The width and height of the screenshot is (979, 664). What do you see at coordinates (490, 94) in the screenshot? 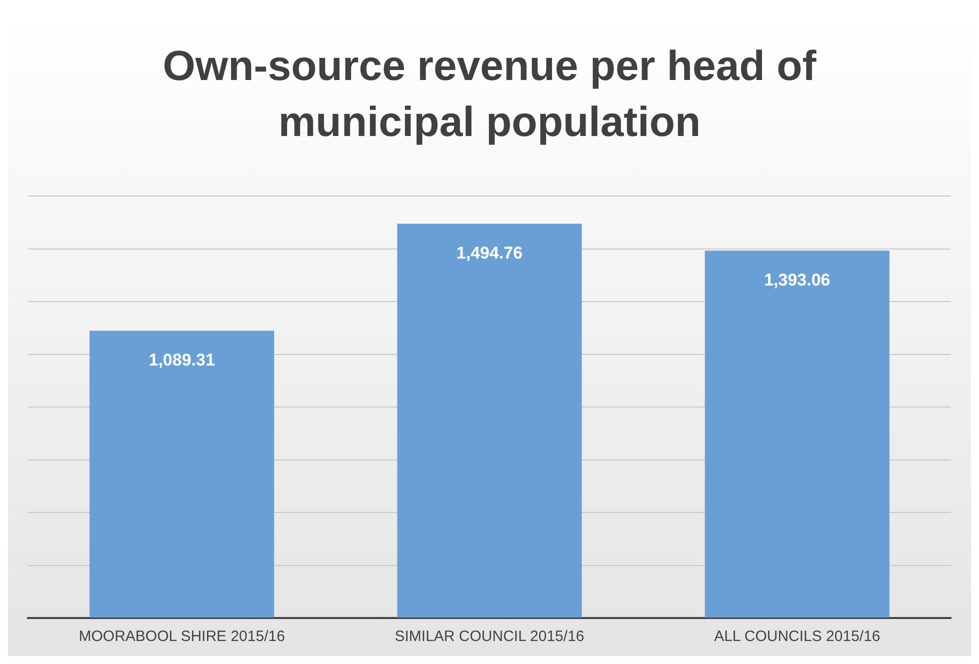
I see `chart-title: Own-source revenue per head of municipal population` at bounding box center [490, 94].